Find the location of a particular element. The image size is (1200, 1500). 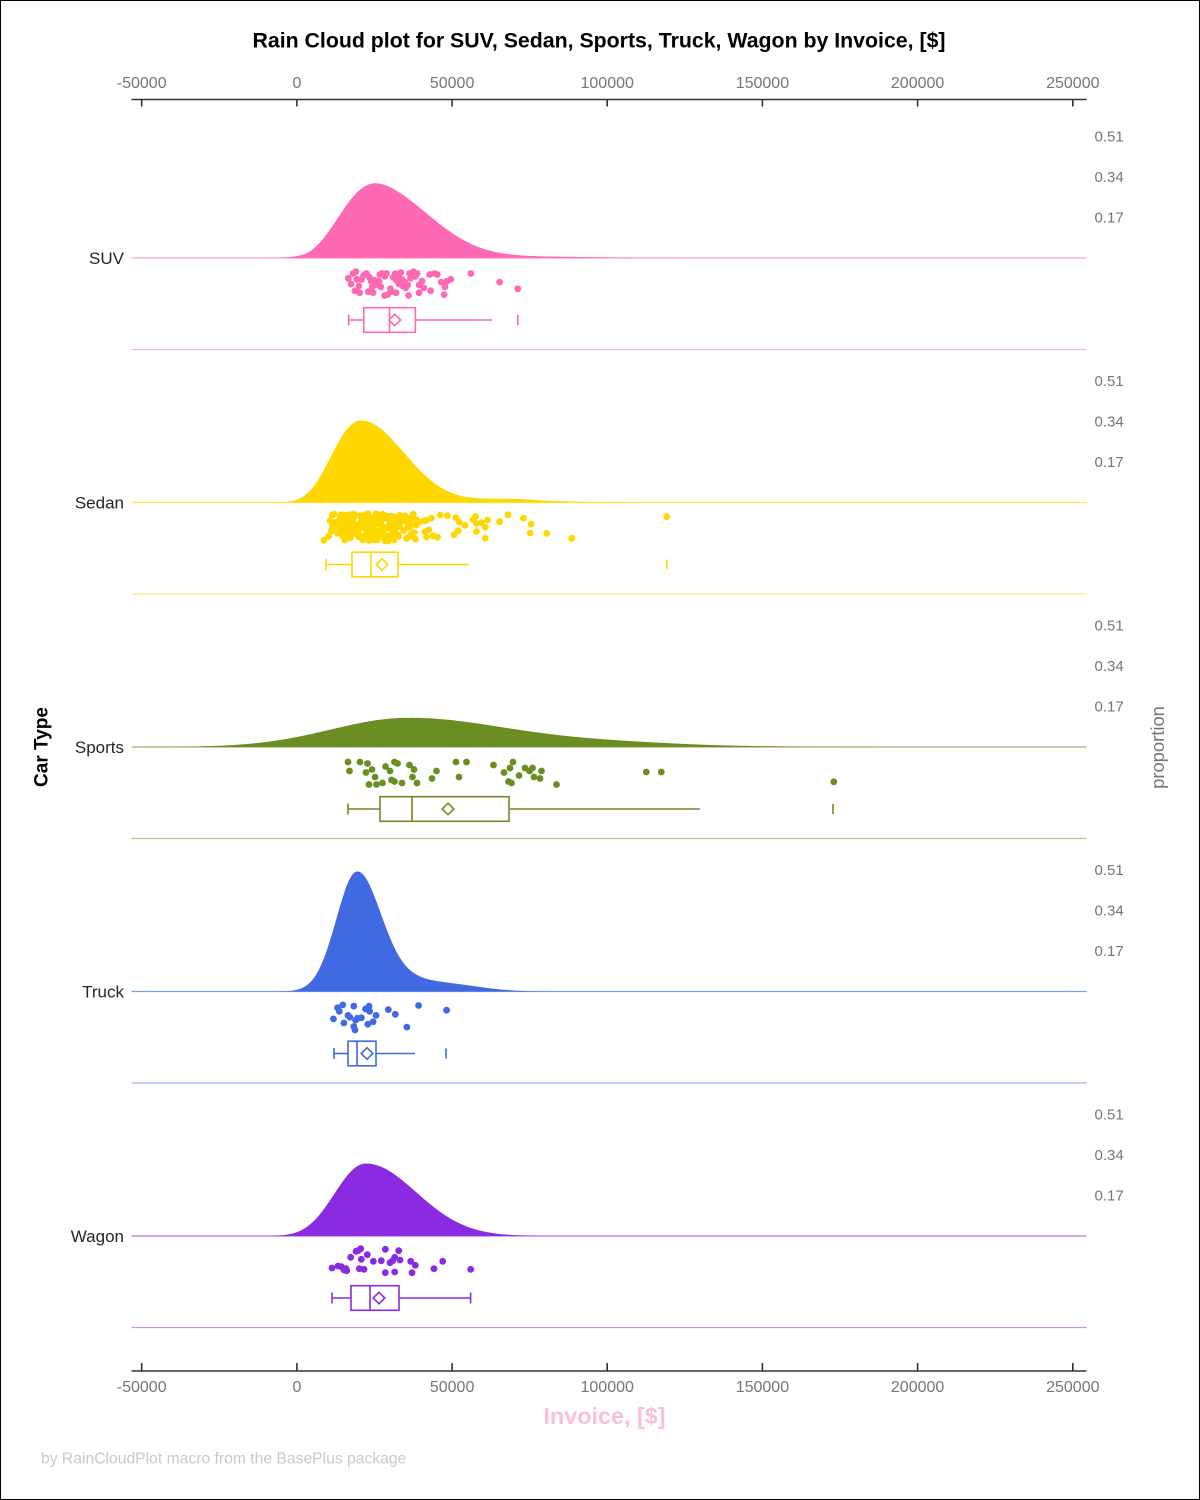

svg-text: Sedan is located at coordinates (99, 503).